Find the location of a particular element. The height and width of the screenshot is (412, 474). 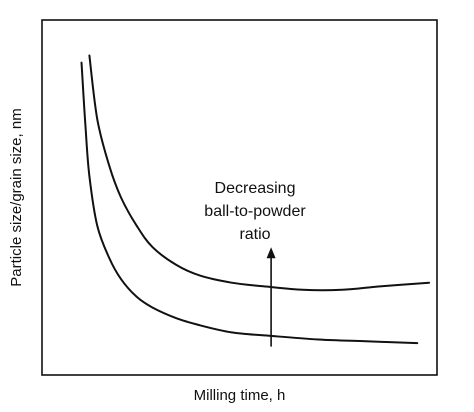

annotation-text-line: ratio is located at coordinates (254, 234).